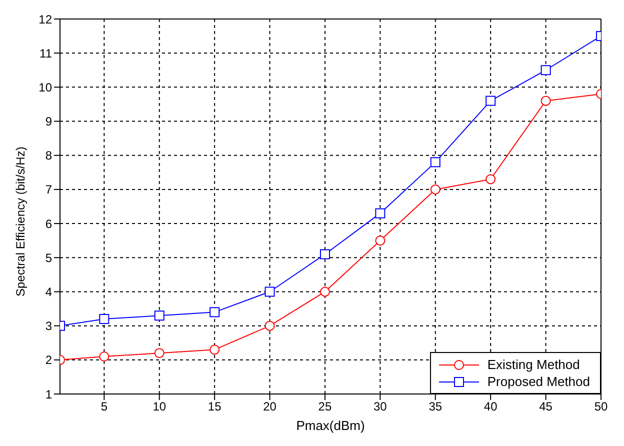 The width and height of the screenshot is (624, 446). Describe the element at coordinates (533, 364) in the screenshot. I see `legend-label: Existing Method` at that location.